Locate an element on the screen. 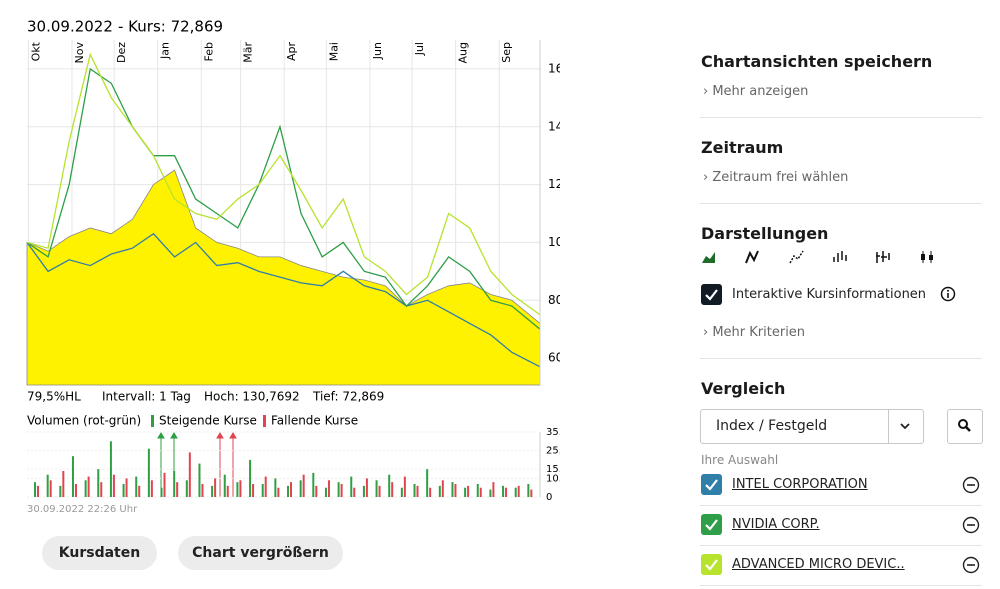 This screenshot has width=1000, height=589. link: › Zeitraum frei wählen is located at coordinates (776, 177).